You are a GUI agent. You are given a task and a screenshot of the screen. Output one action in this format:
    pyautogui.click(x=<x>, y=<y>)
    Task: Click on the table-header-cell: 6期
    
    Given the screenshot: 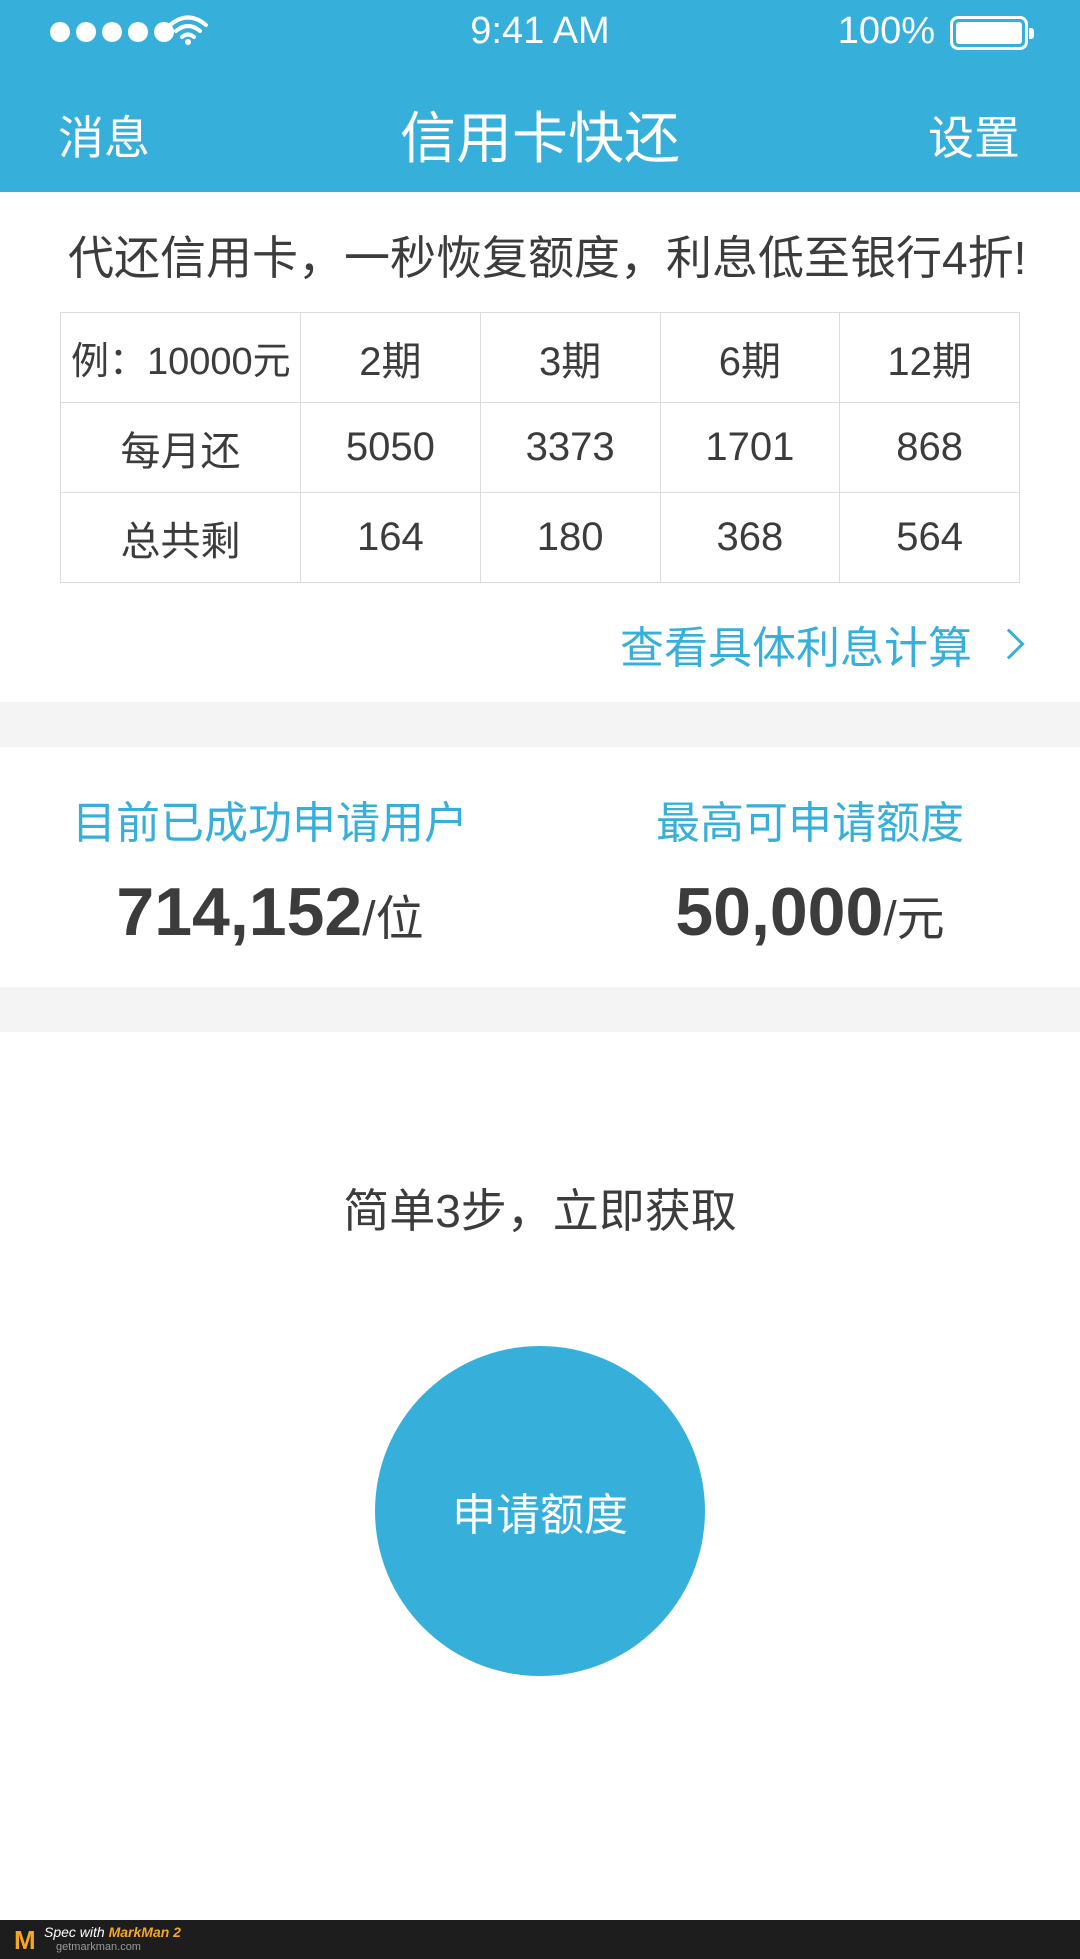 What is the action you would take?
    pyautogui.click(x=750, y=357)
    